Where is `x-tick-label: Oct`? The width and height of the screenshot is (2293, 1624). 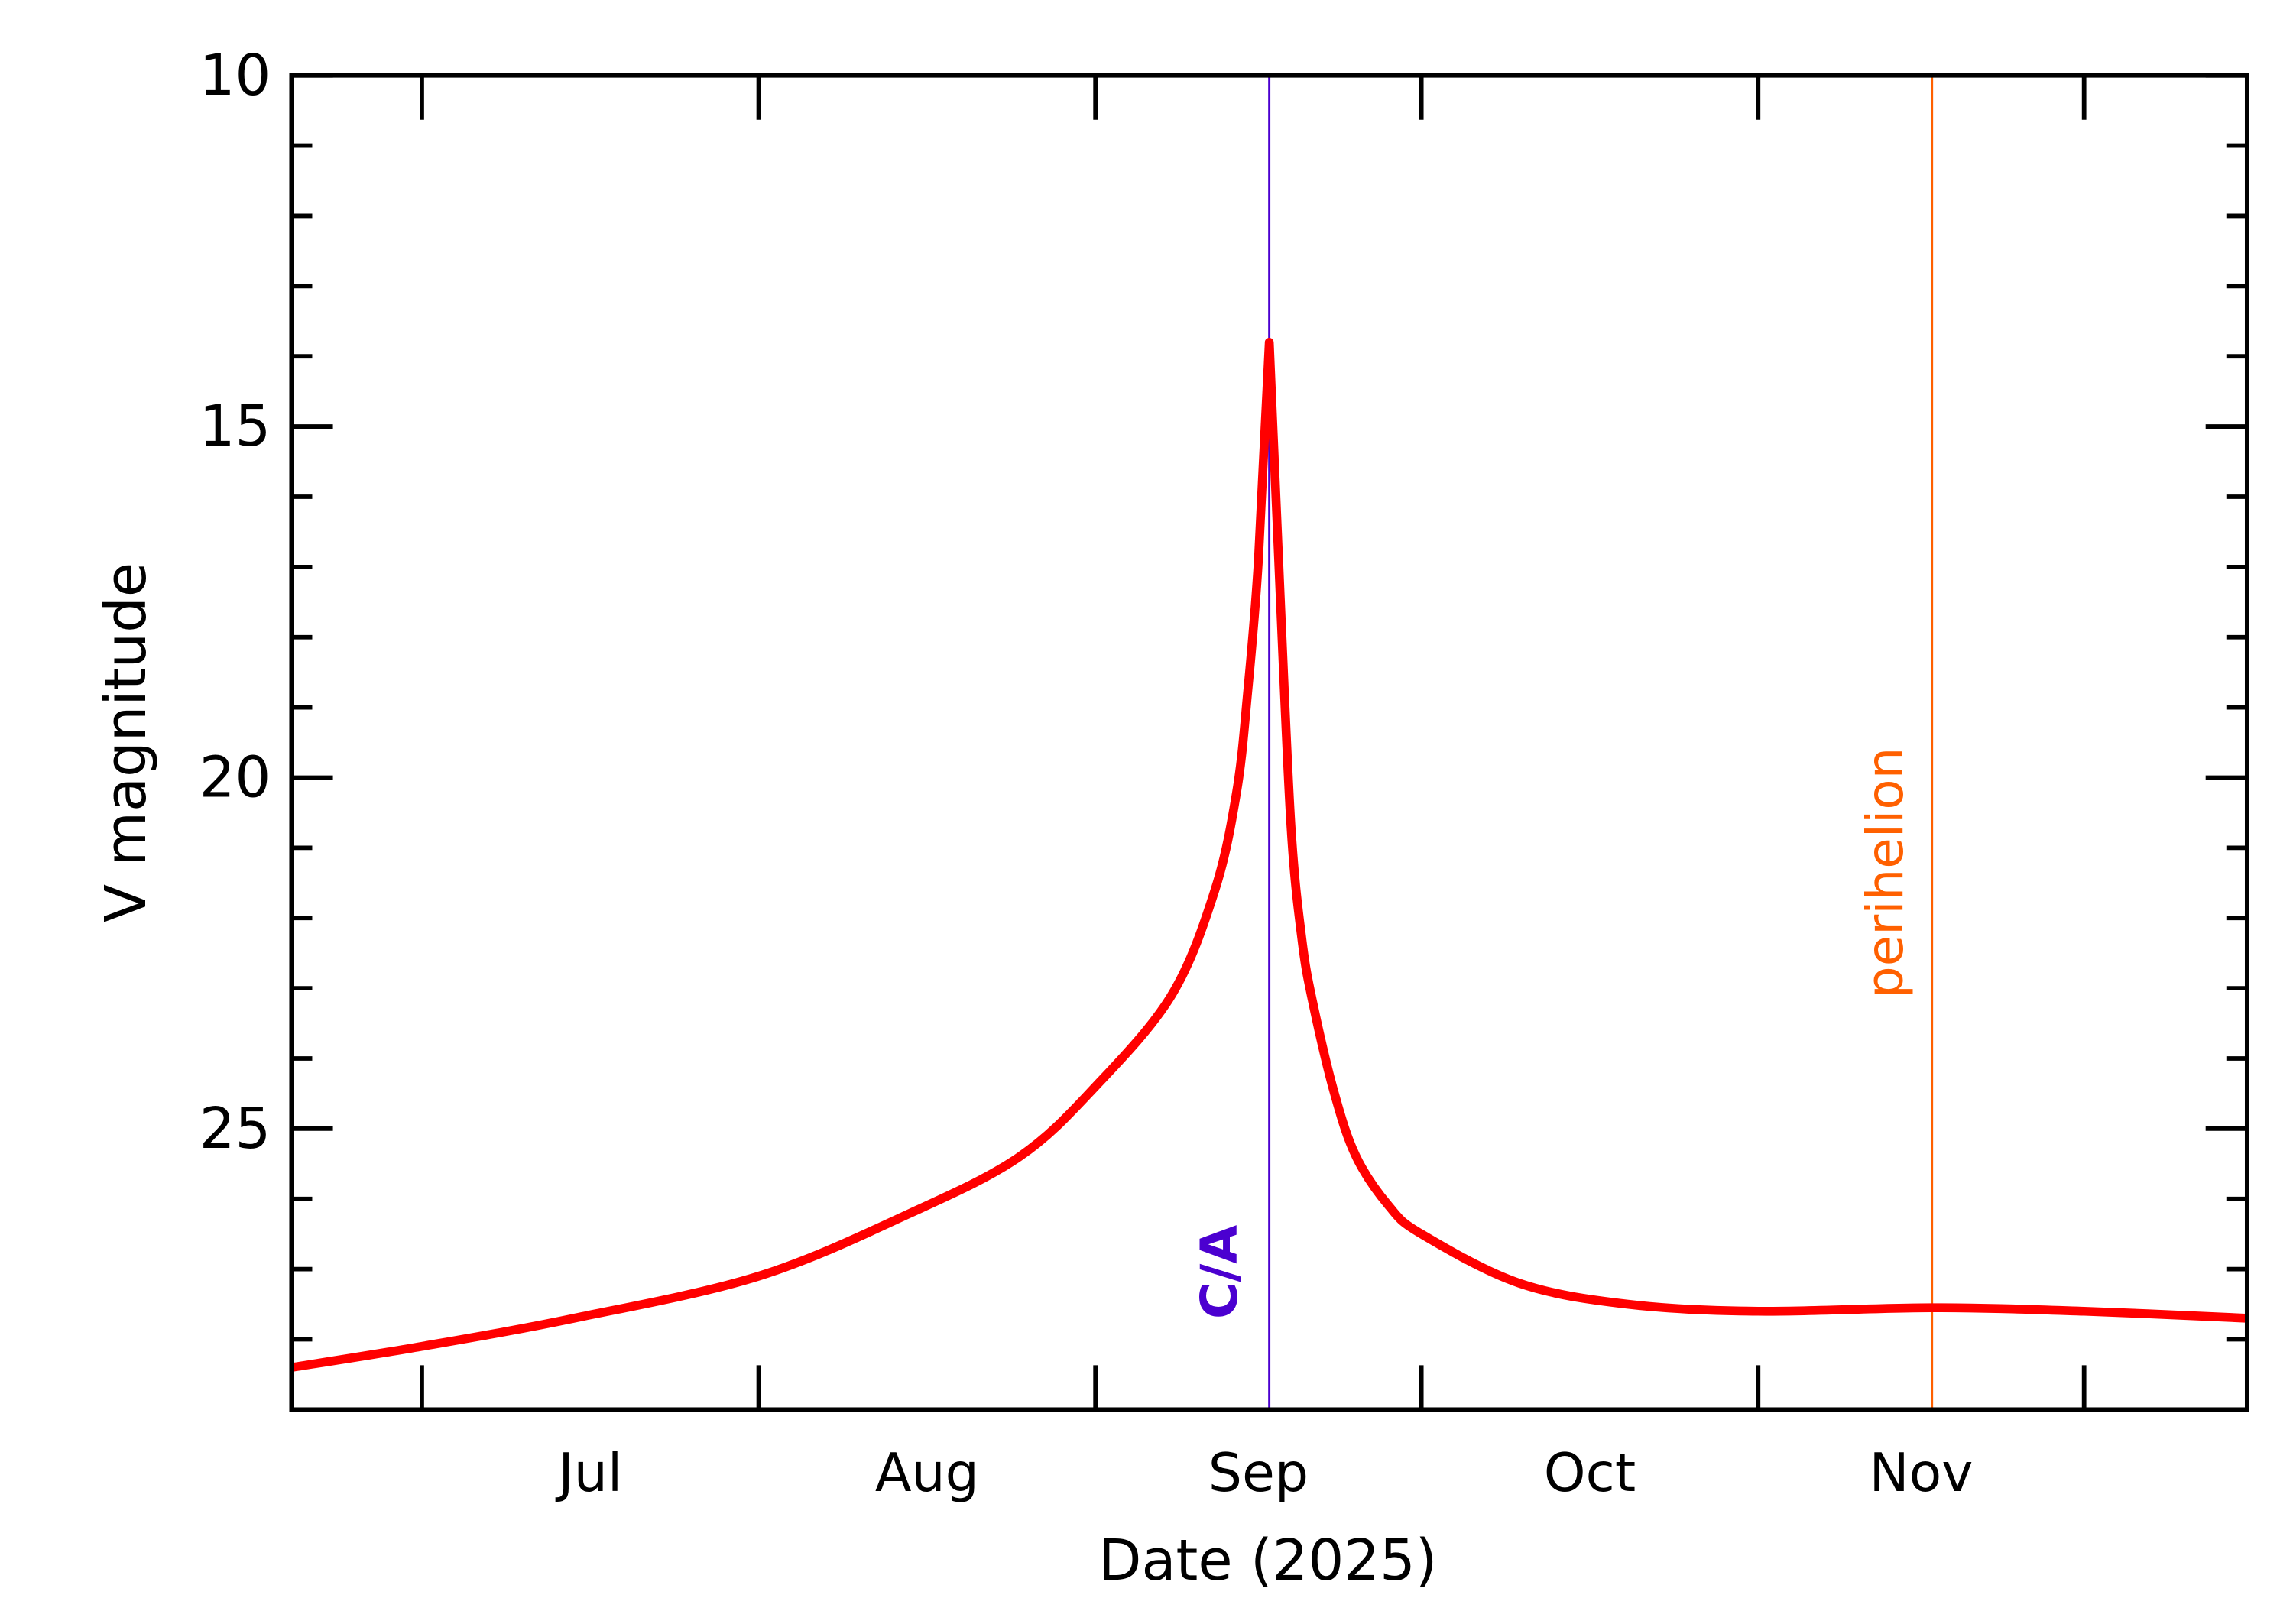 x-tick-label: Oct is located at coordinates (1590, 1473).